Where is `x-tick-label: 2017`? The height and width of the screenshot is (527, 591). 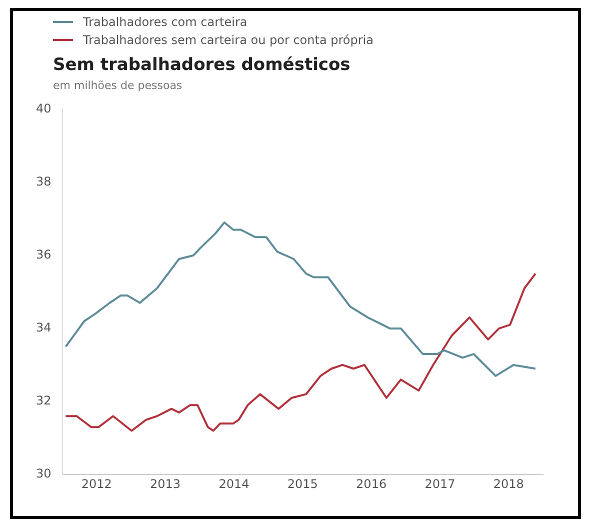
x-tick-label: 2017 is located at coordinates (440, 483).